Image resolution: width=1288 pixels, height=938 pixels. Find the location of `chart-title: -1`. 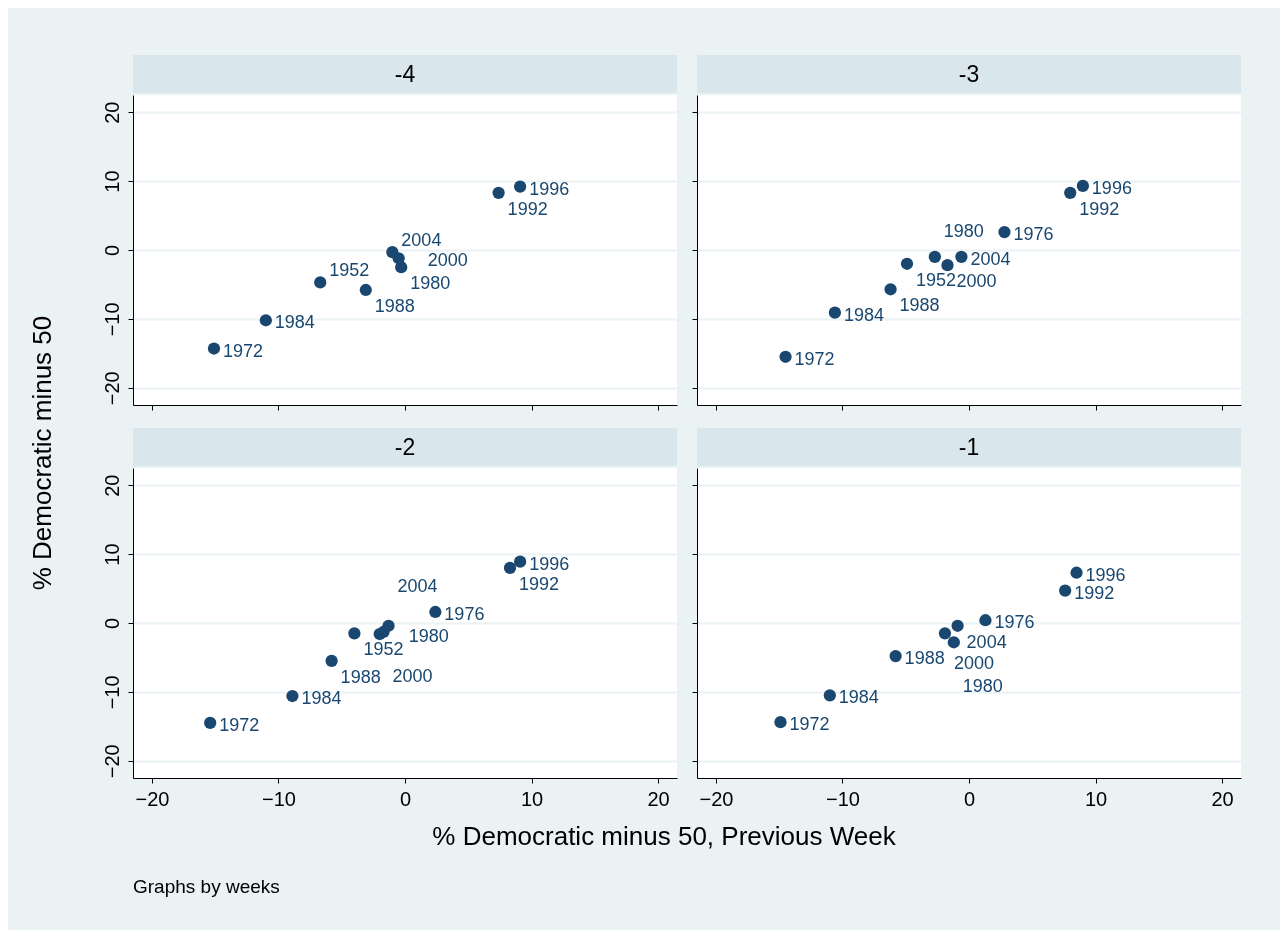

chart-title: -1 is located at coordinates (969, 447).